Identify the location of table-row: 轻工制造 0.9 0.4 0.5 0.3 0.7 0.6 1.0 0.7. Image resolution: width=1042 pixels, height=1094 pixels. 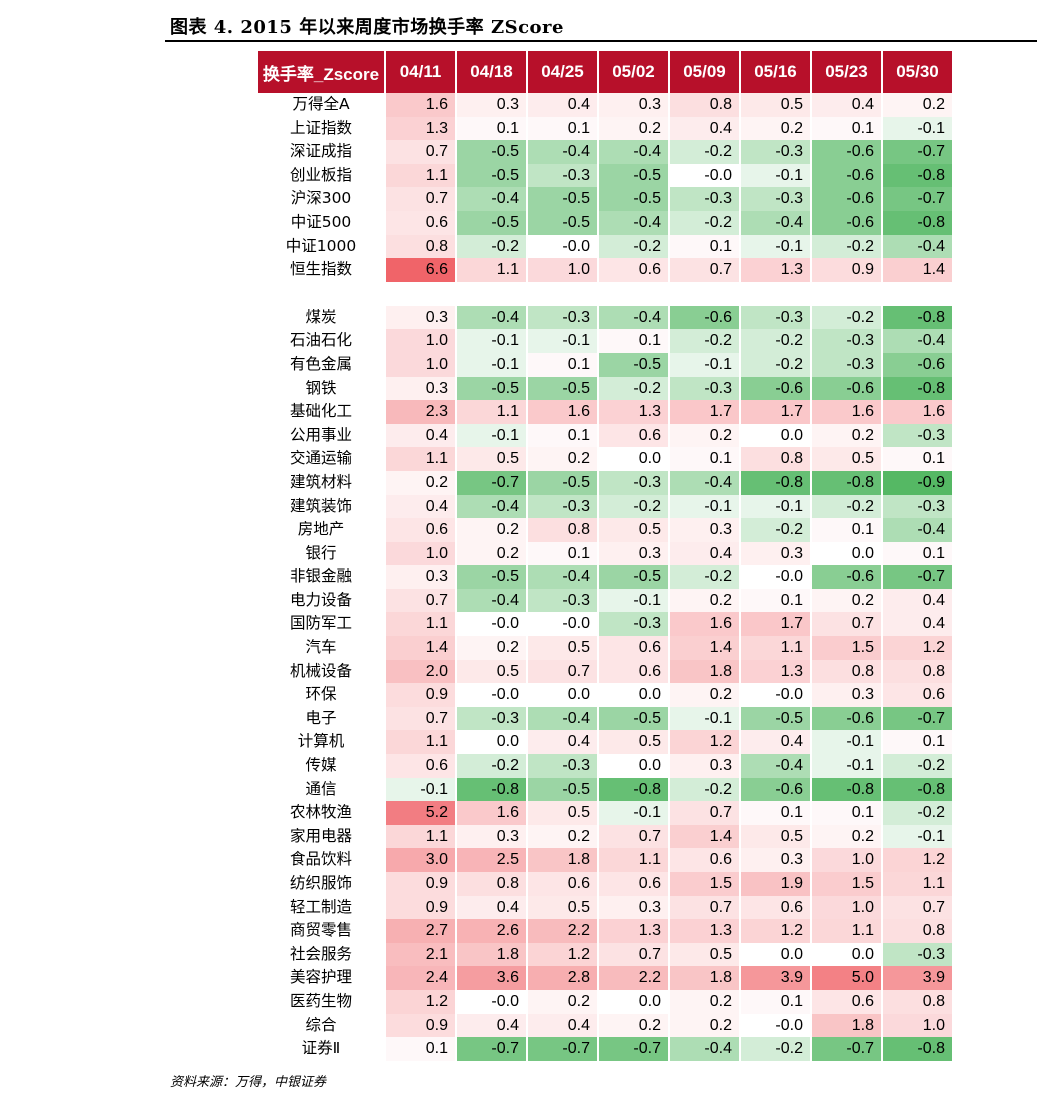
(605, 907).